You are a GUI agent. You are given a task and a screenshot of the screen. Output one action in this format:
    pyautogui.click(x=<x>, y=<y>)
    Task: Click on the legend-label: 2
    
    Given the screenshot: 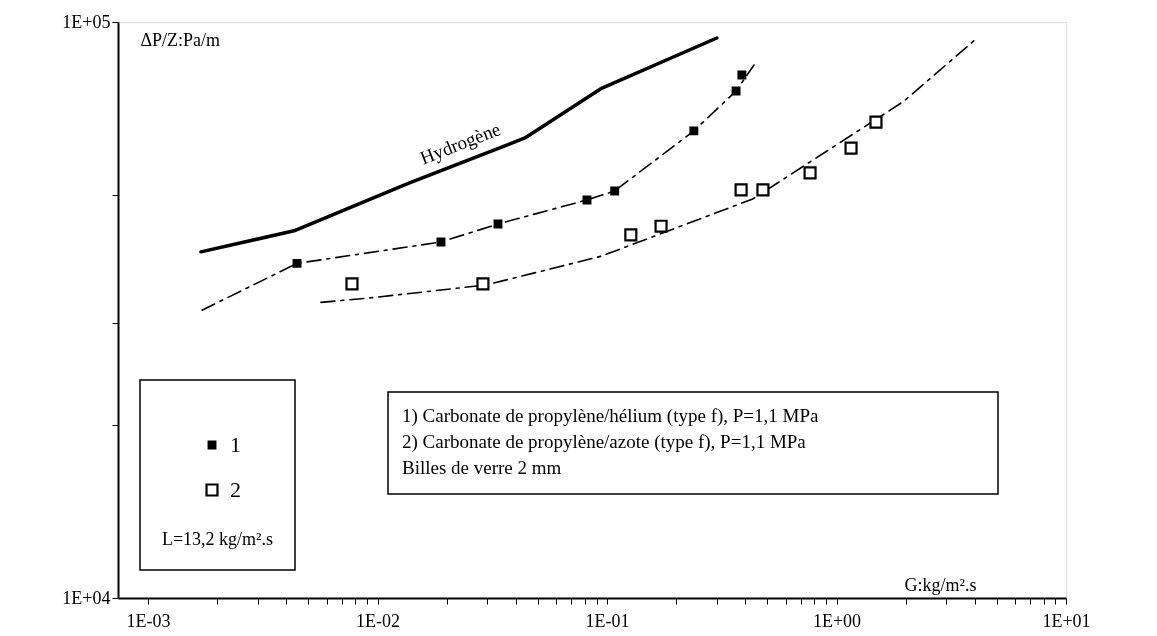 What is the action you would take?
    pyautogui.click(x=235, y=489)
    